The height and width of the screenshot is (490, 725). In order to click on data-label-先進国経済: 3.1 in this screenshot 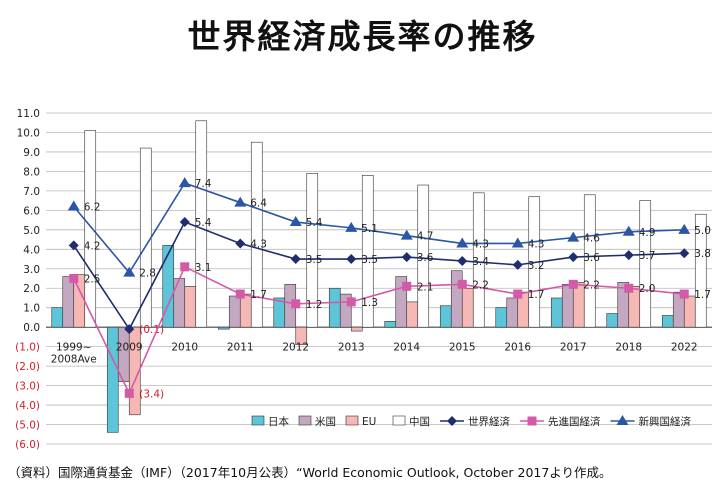, I will do `click(203, 268)`.